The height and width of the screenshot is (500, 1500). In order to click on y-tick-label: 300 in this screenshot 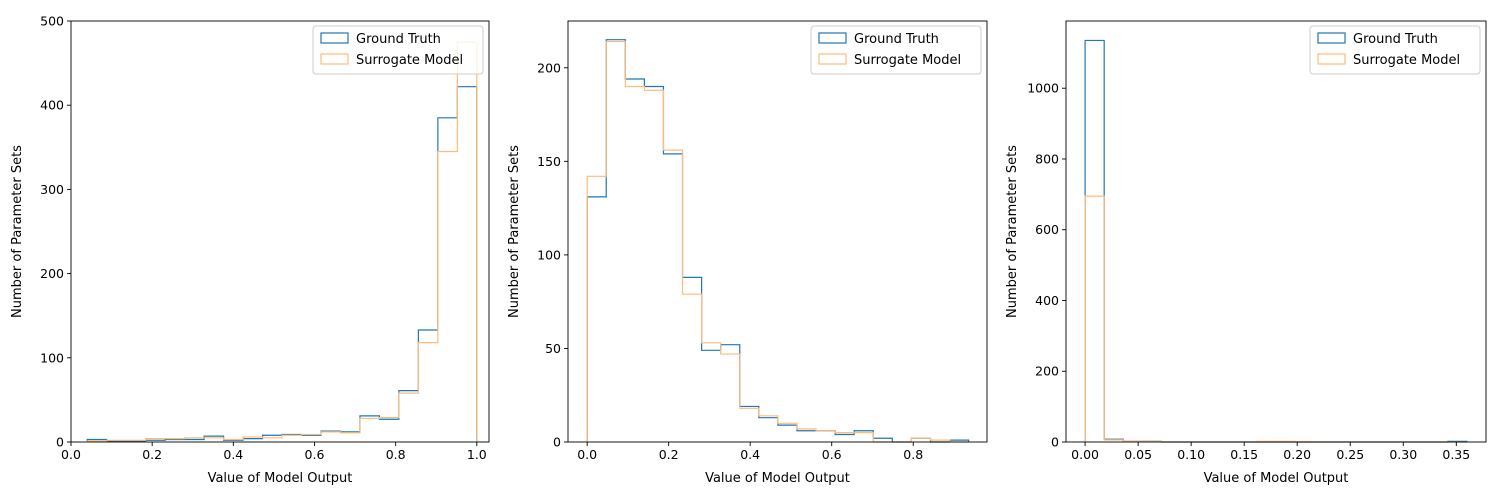, I will do `click(52, 189)`.